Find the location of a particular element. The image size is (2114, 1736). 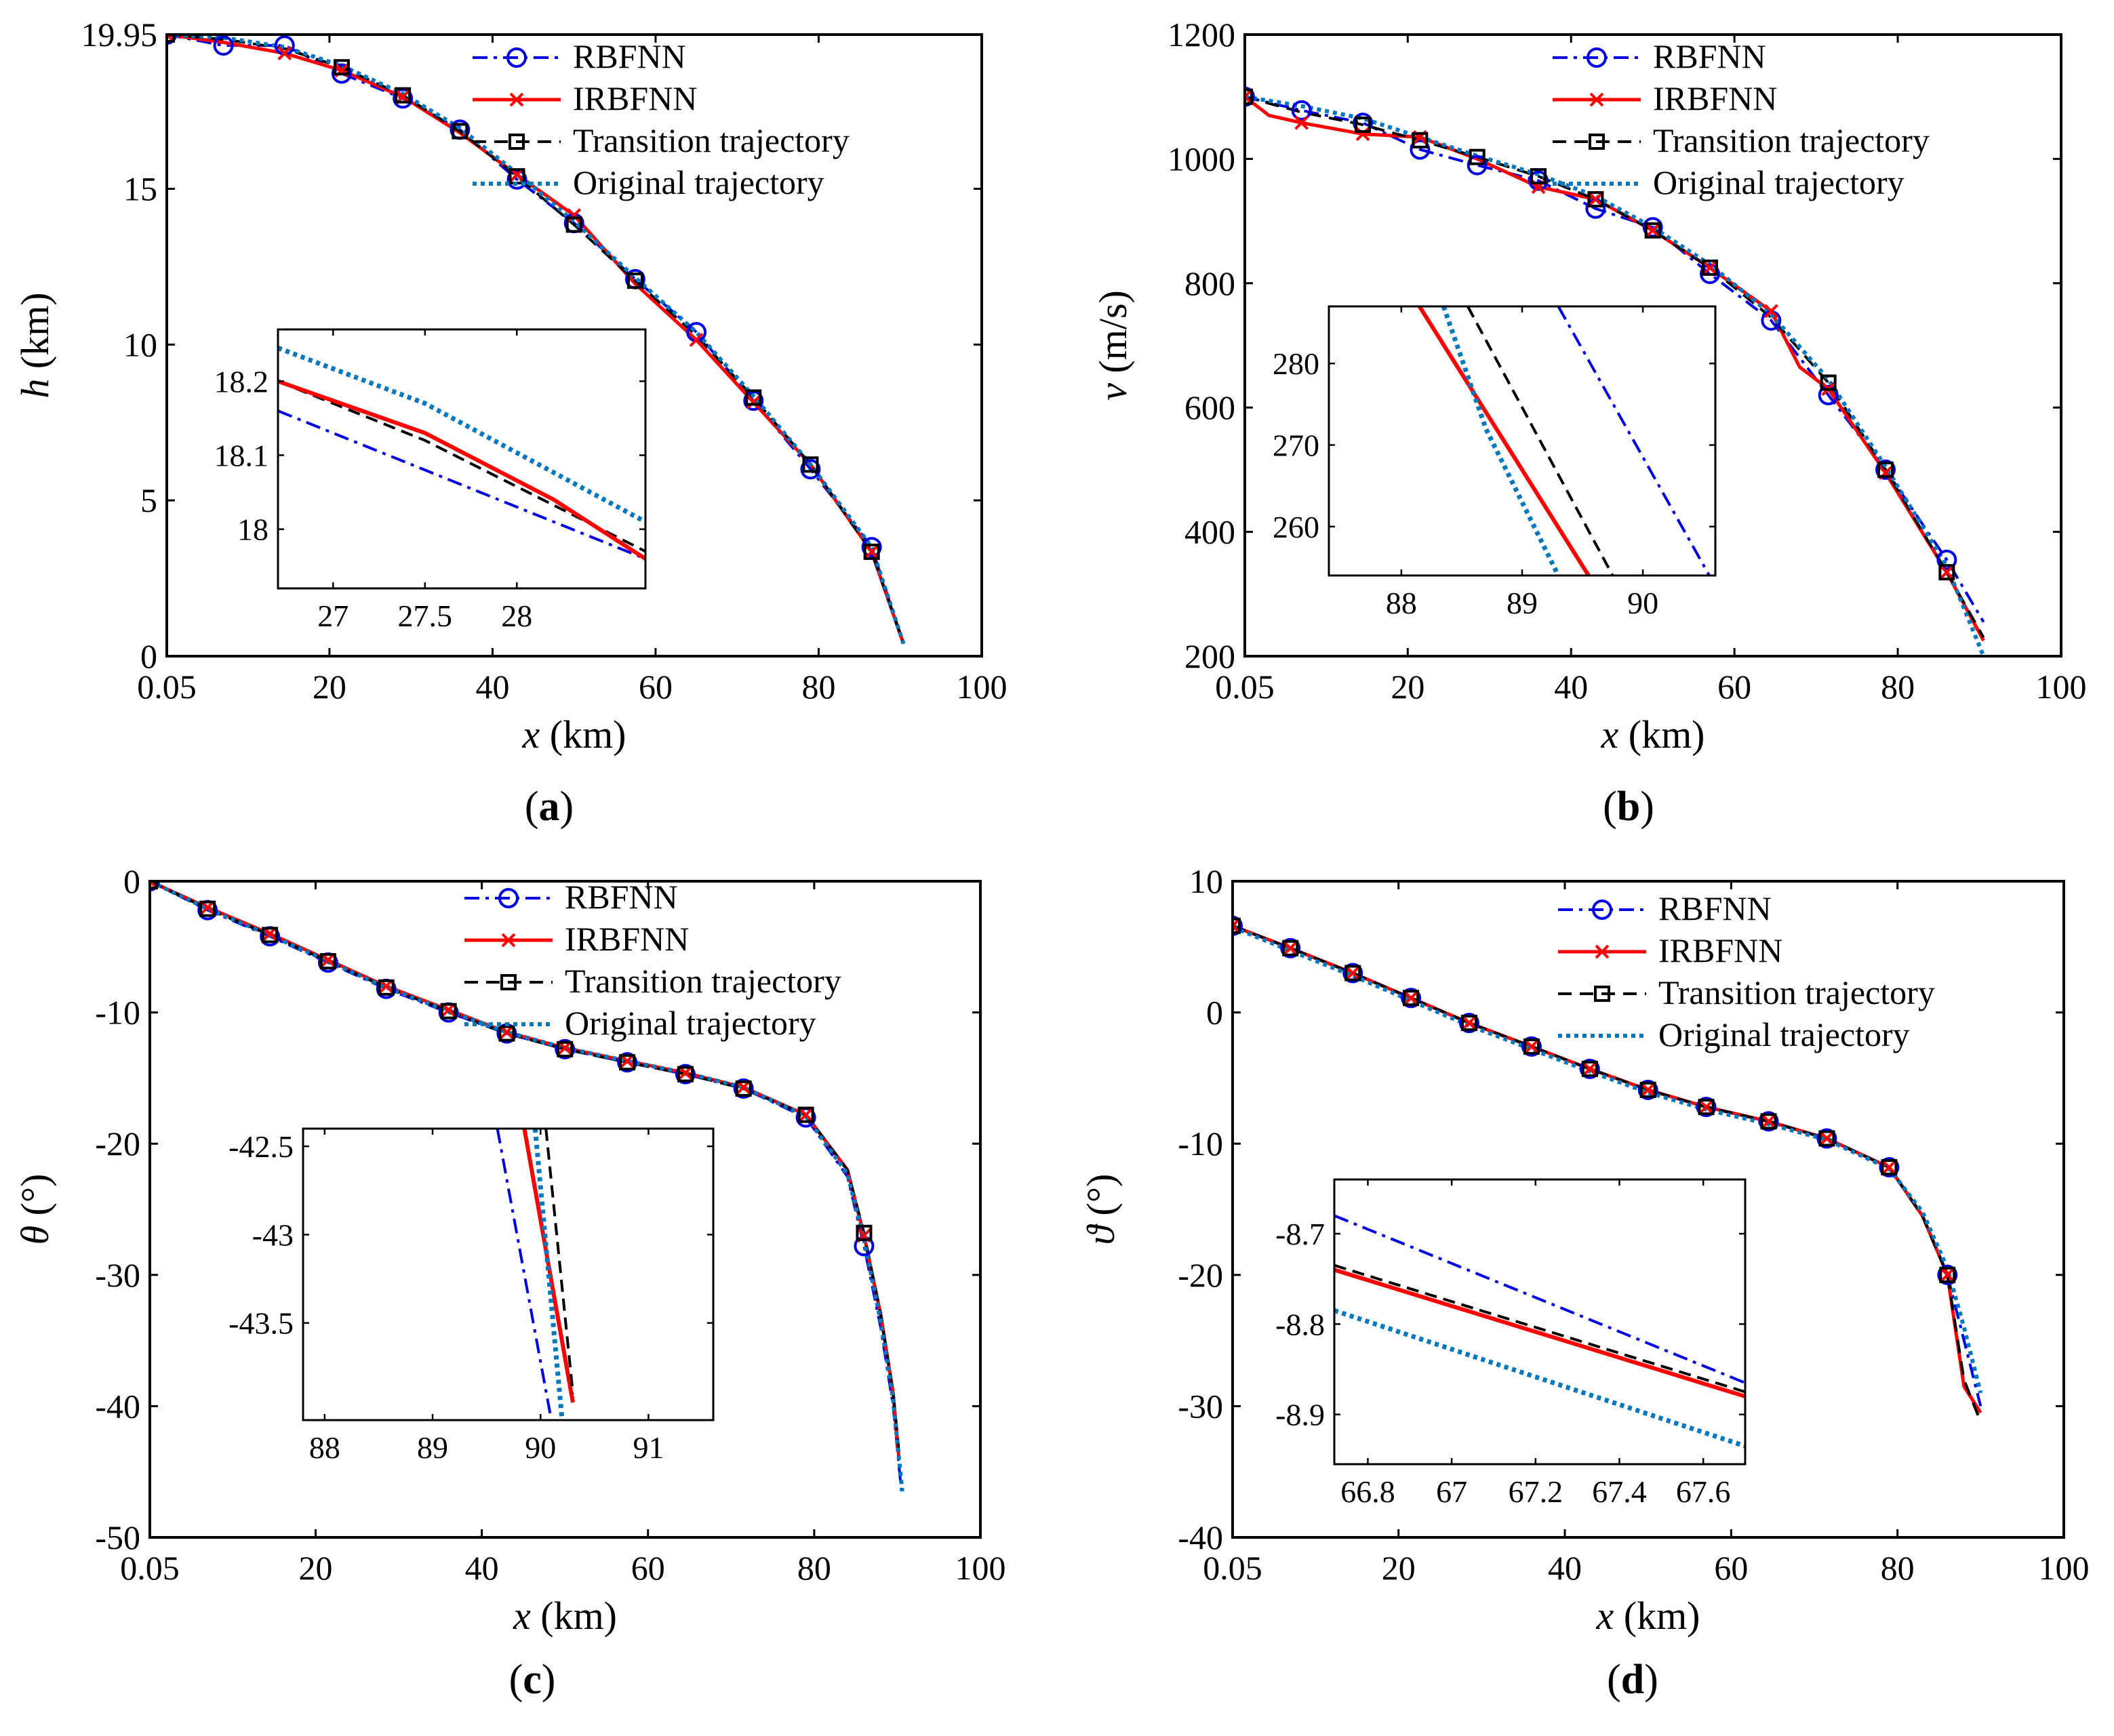

axes-box is located at coordinates (1648, 1209).